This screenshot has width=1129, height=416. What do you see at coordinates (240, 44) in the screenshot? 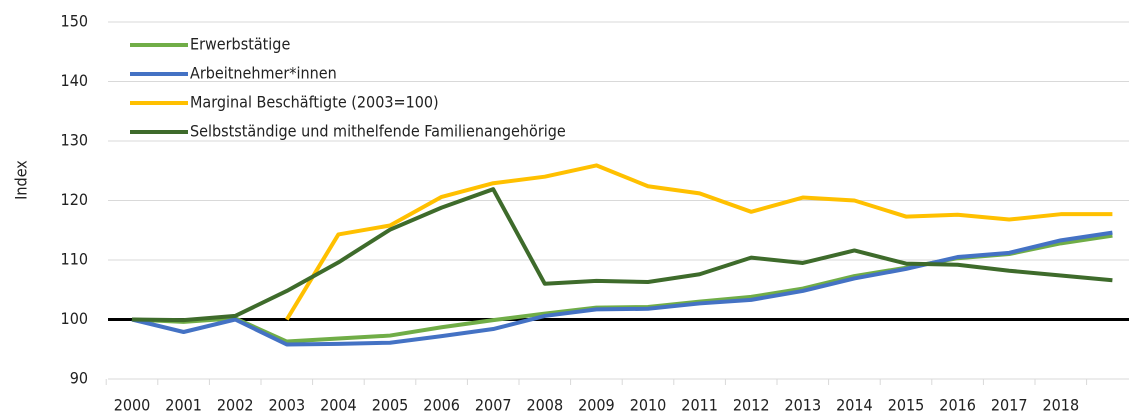
I see `legend-label: Erwerbstätige` at bounding box center [240, 44].